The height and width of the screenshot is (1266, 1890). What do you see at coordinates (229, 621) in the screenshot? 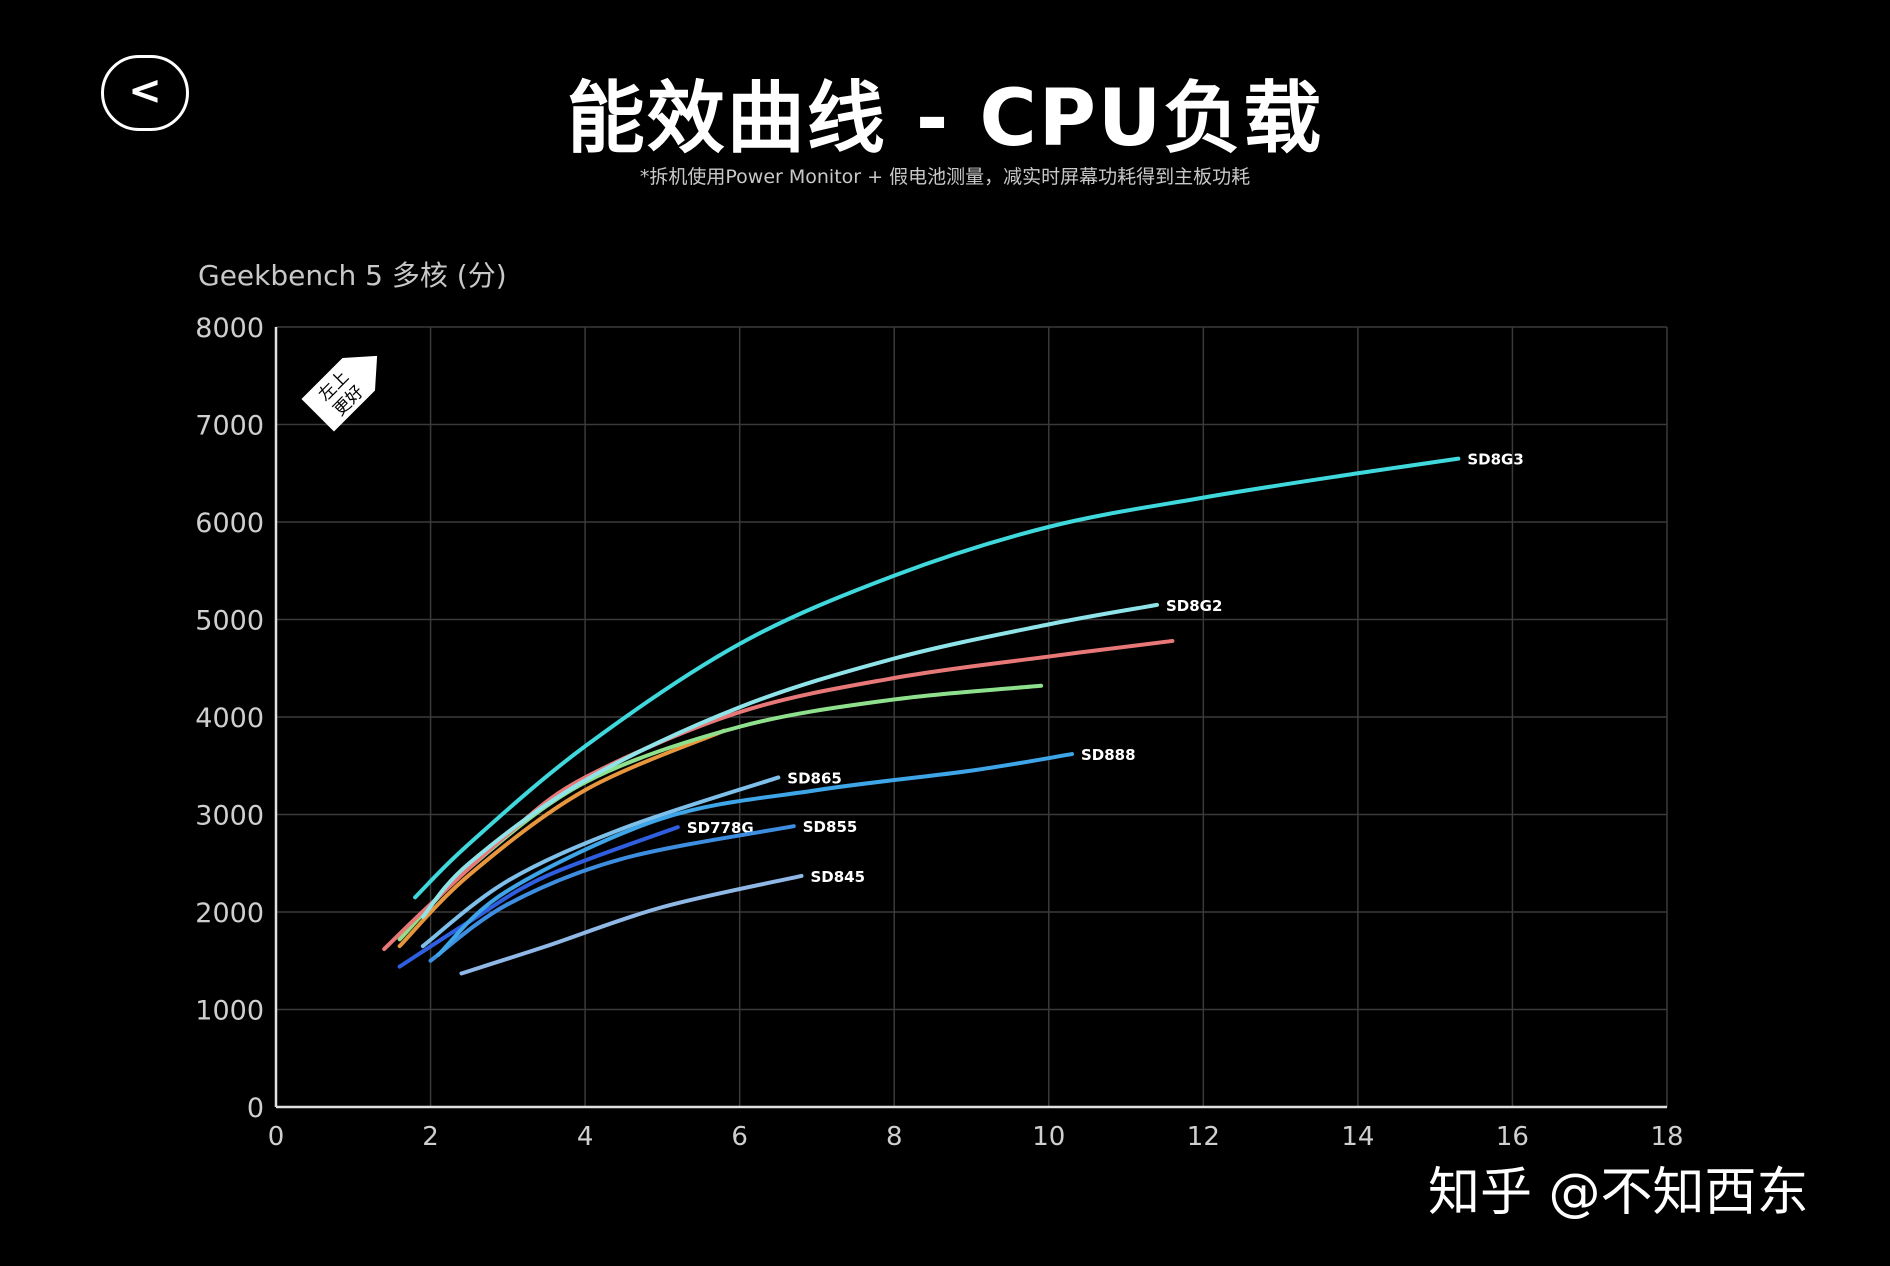
I see `y-tick-label: 5000` at bounding box center [229, 621].